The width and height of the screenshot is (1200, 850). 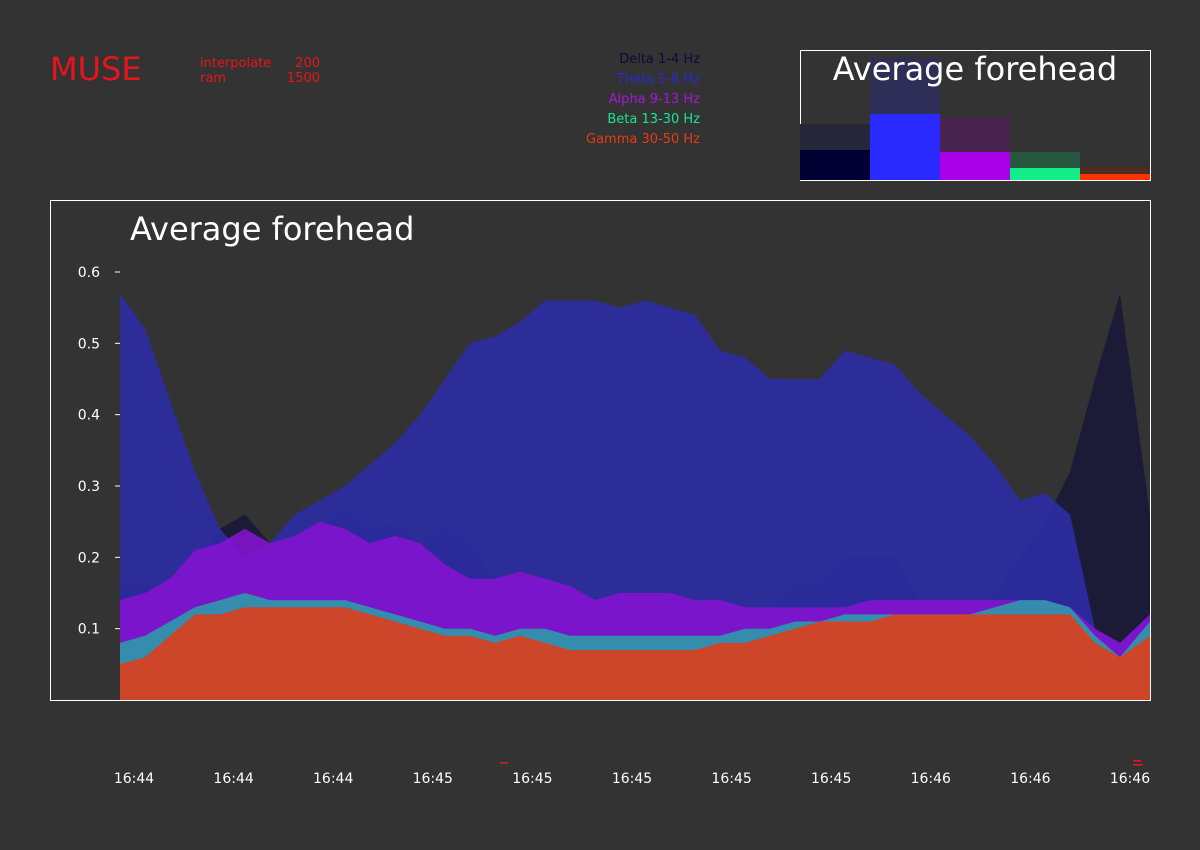 I want to click on y-tick-label: 0.1, so click(x=89, y=630).